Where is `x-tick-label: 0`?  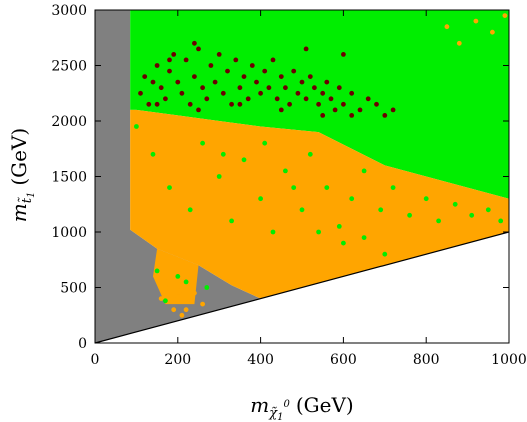
x-tick-label: 0 is located at coordinates (95, 360).